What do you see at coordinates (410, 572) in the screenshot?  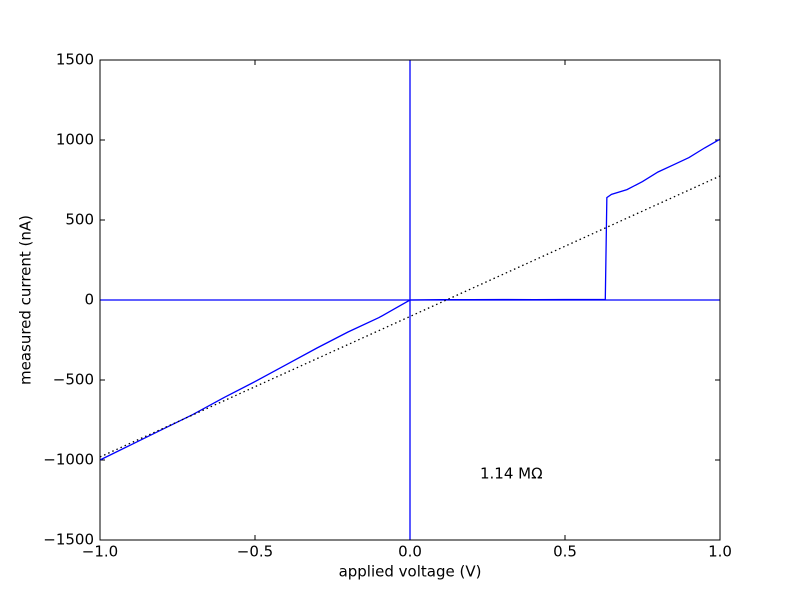 I see `x-axis-label: applied voltage (V)` at bounding box center [410, 572].